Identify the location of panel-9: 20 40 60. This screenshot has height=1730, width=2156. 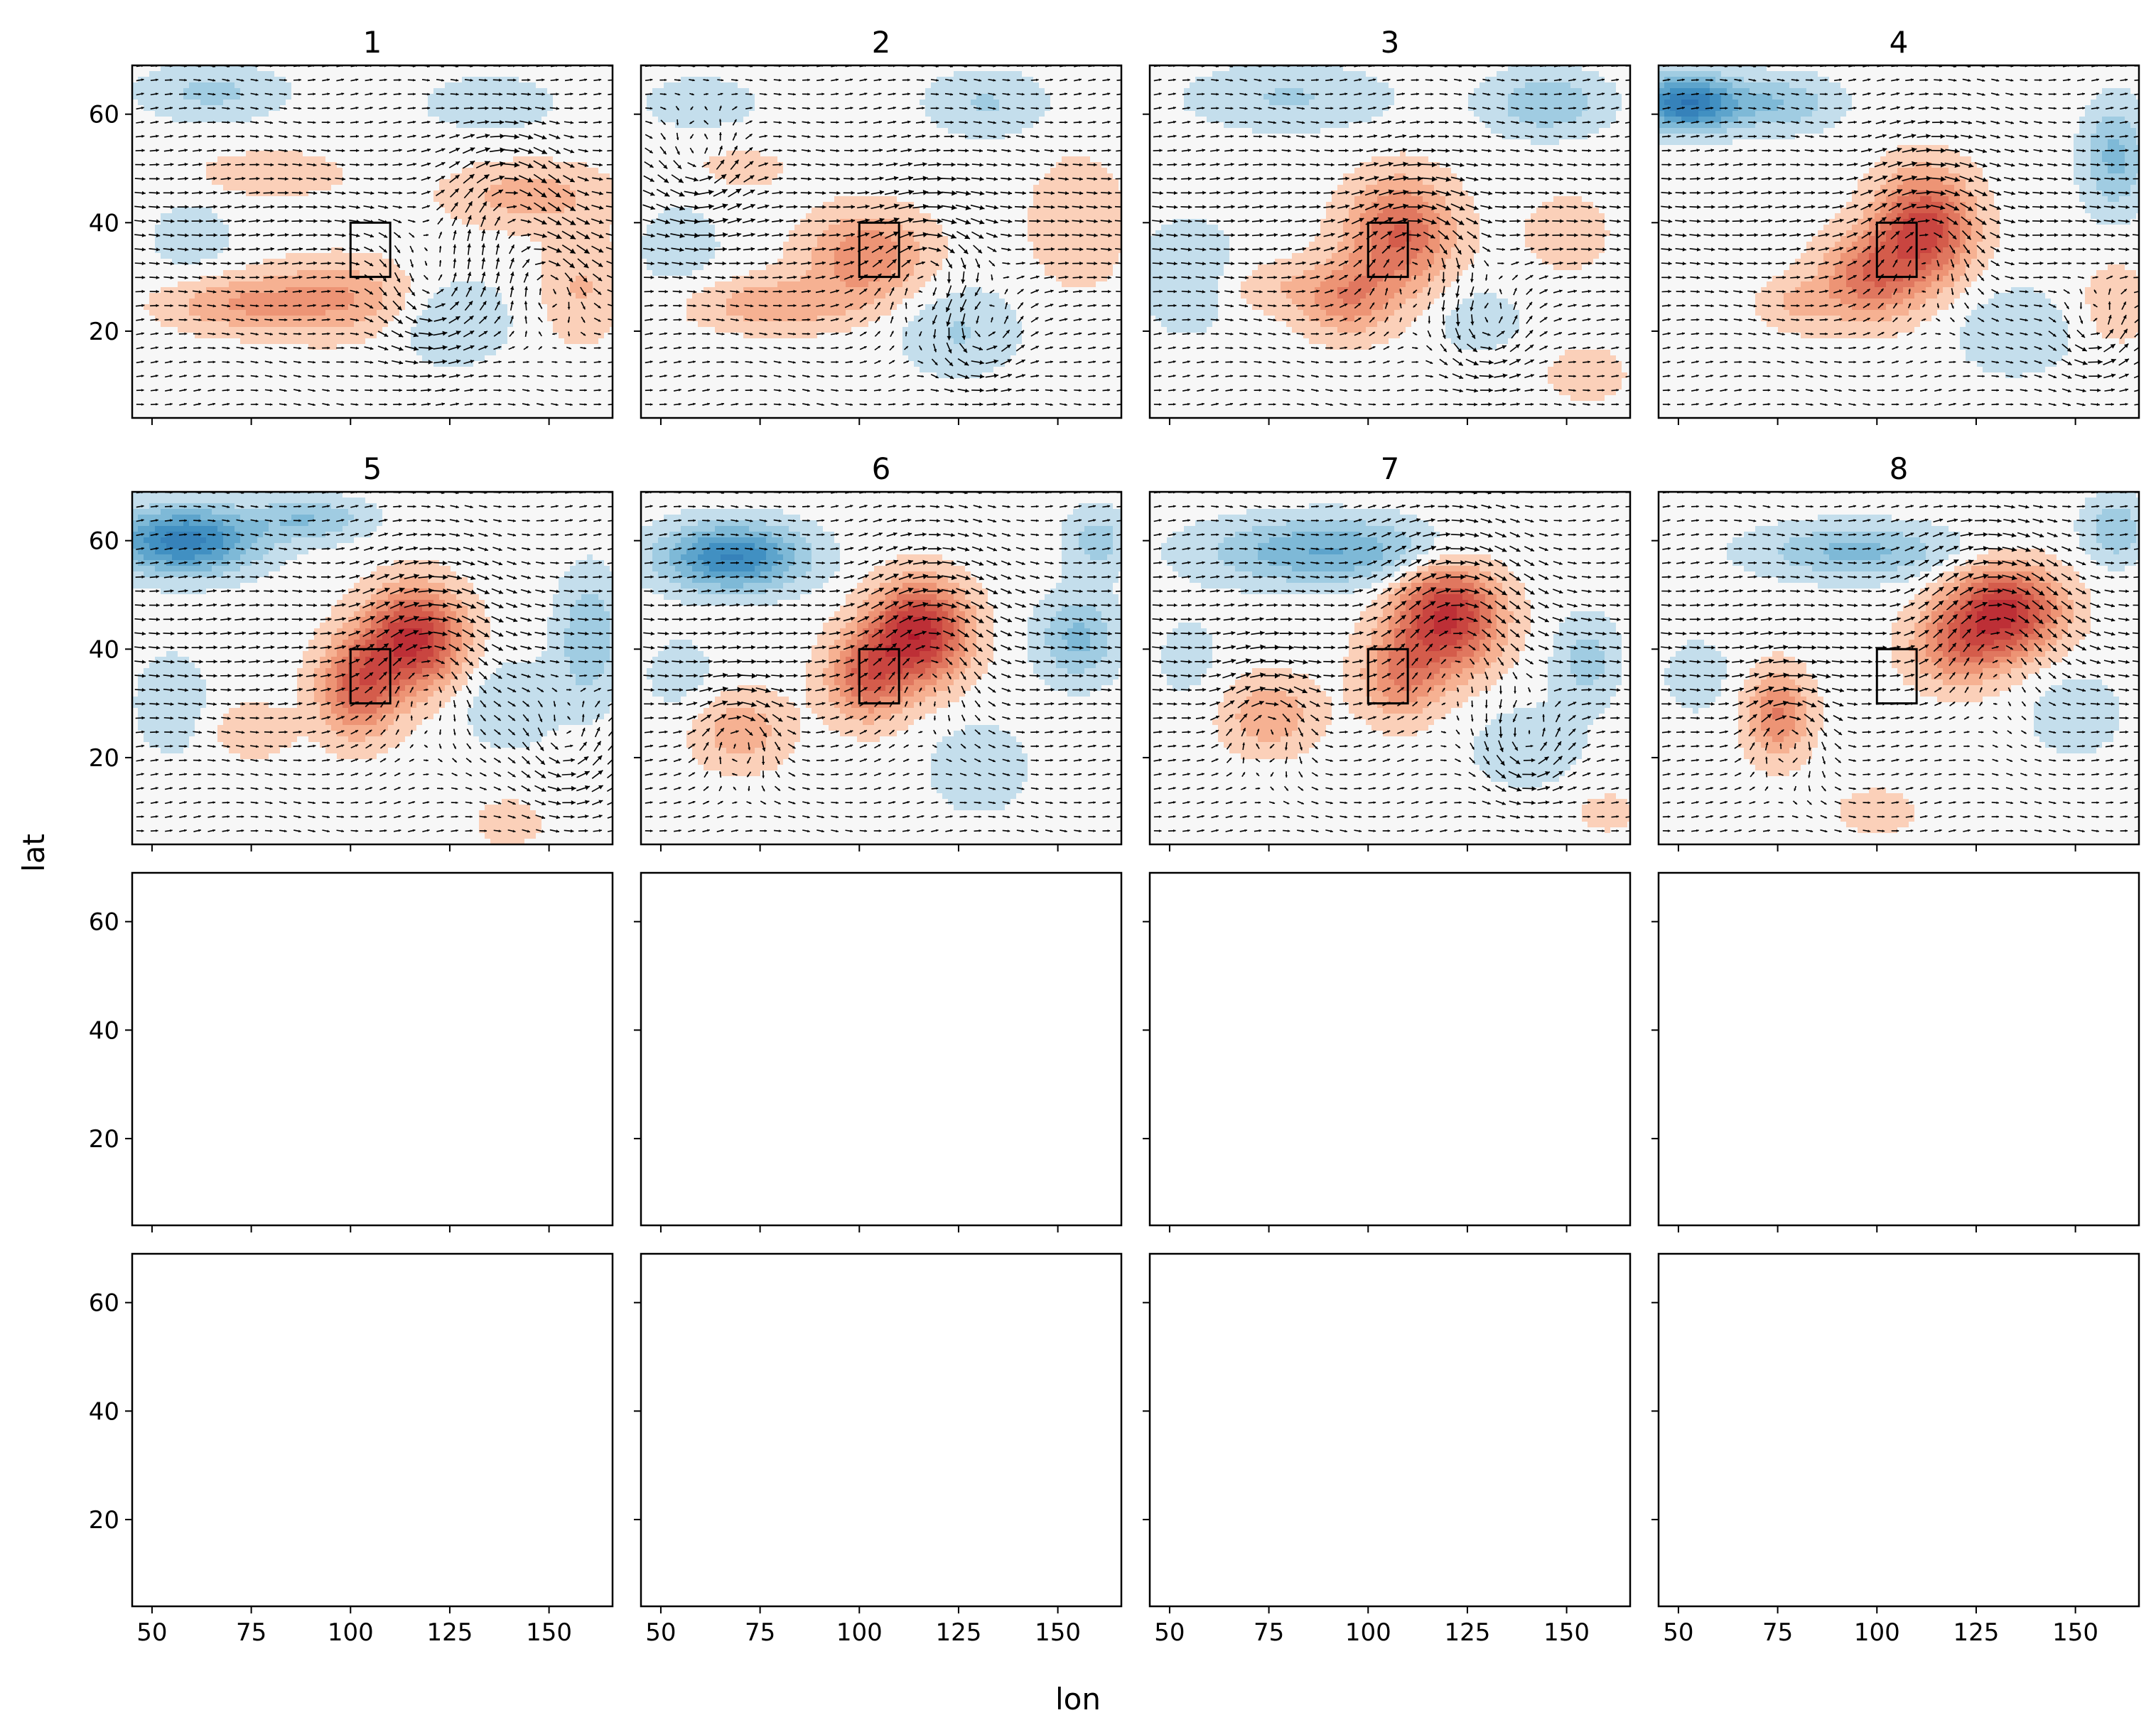
(351, 1051).